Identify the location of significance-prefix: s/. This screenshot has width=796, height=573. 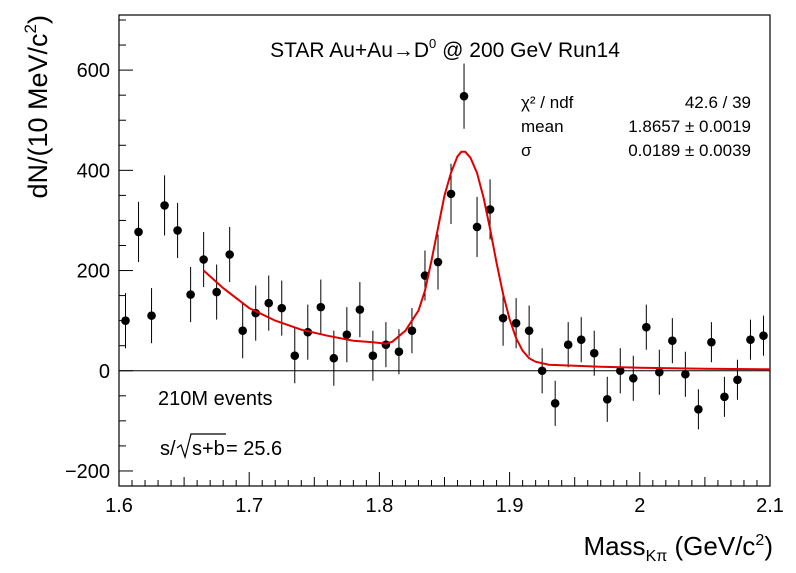
(168, 449).